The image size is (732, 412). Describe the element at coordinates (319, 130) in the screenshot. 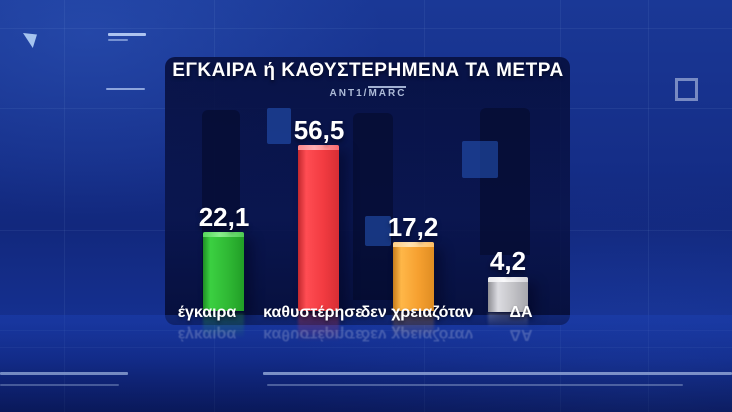

I see `value-label: 56,5` at that location.